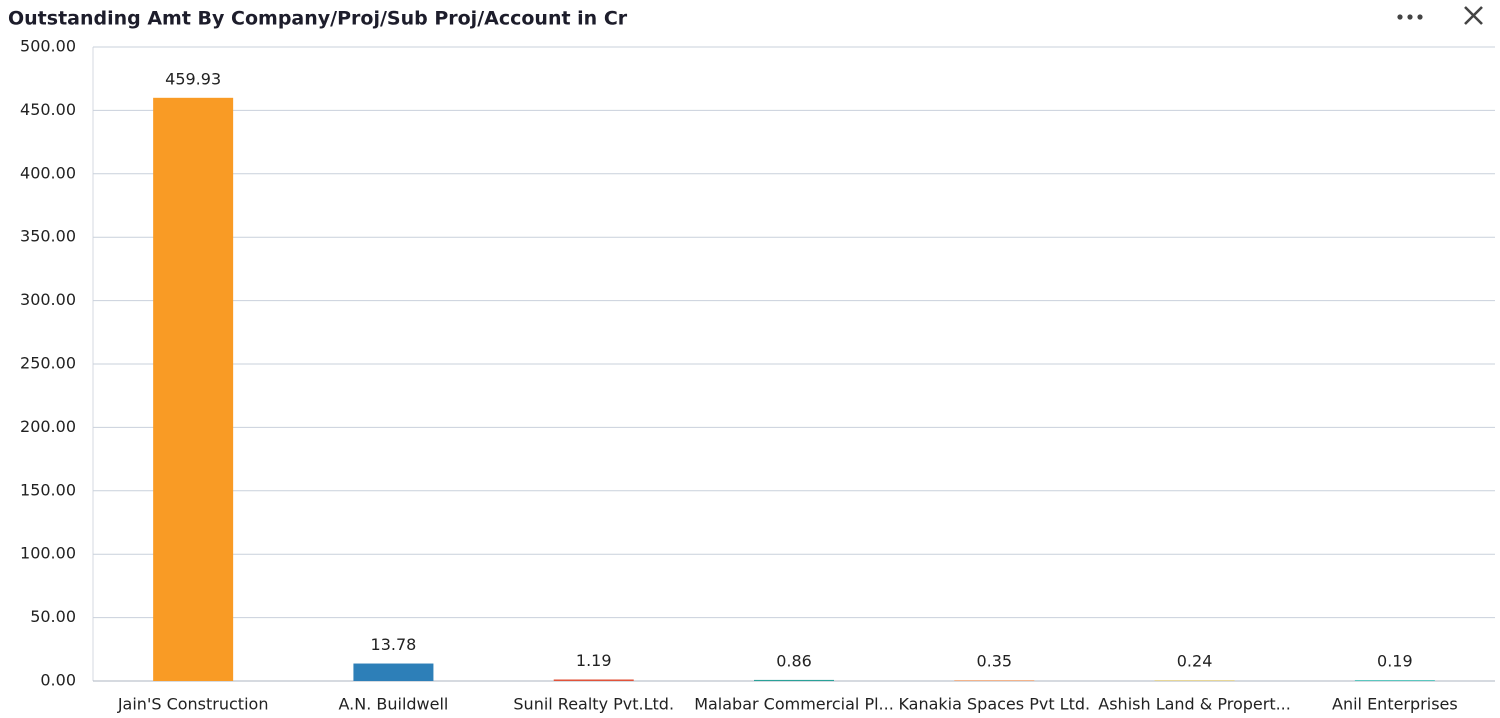 This screenshot has height=718, width=1500. I want to click on data-label: 0.24, so click(1195, 661).